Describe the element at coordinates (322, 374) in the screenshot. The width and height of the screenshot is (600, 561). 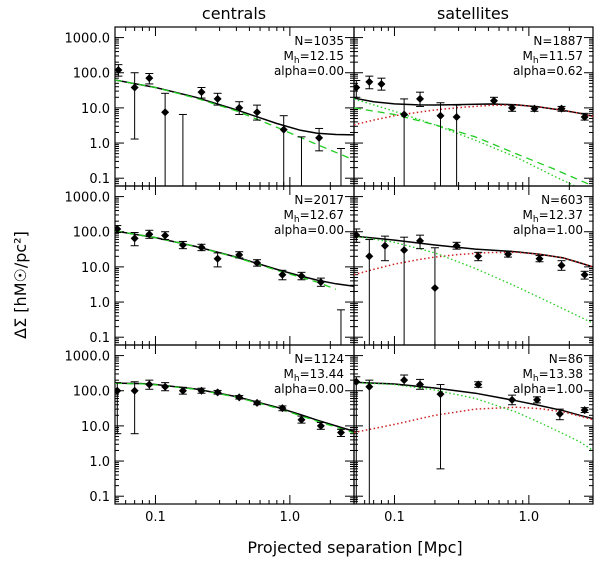
I see `annotation-mh-value: =13.44` at that location.